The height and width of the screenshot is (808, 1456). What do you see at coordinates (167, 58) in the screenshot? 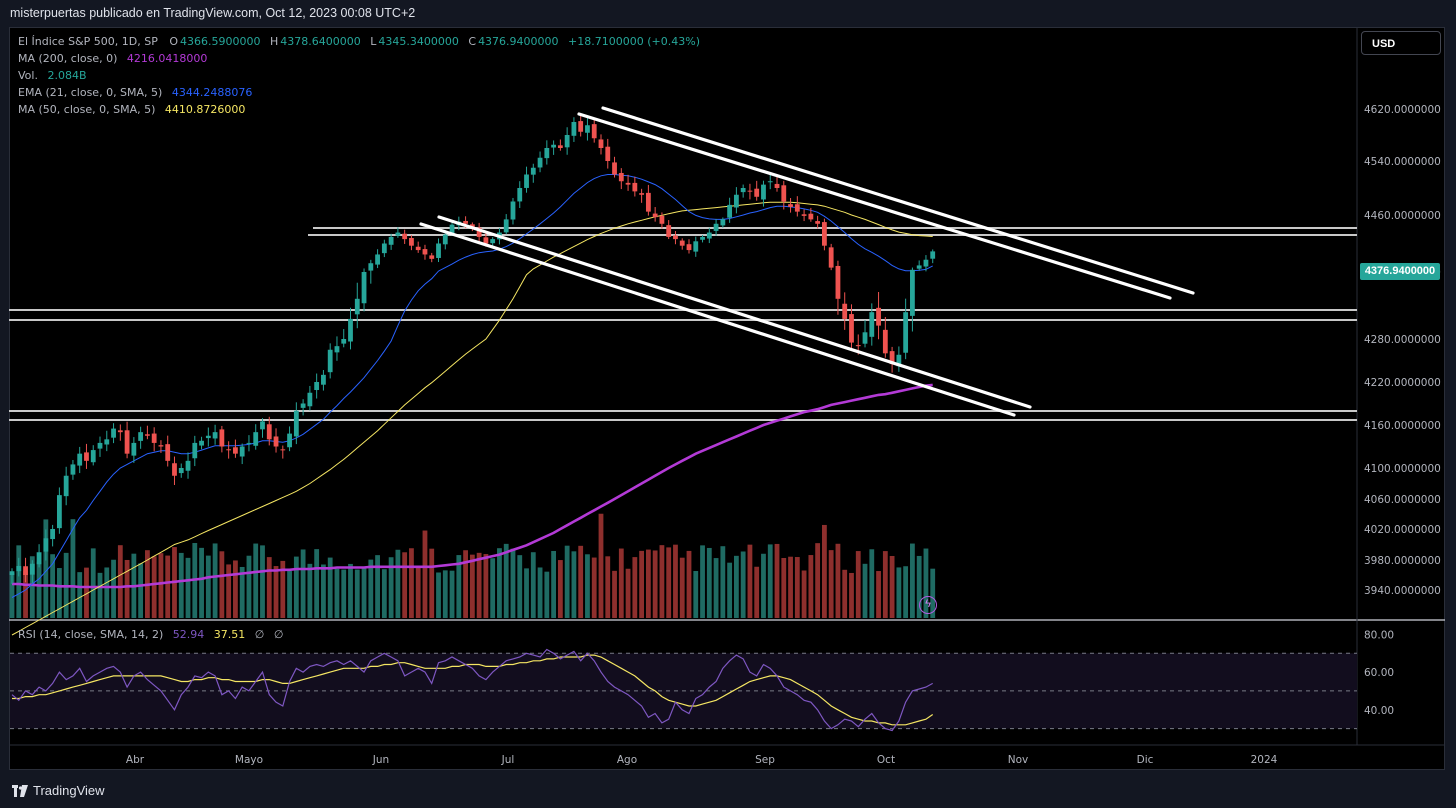
I see `ma200-value: 4216.0418000` at bounding box center [167, 58].